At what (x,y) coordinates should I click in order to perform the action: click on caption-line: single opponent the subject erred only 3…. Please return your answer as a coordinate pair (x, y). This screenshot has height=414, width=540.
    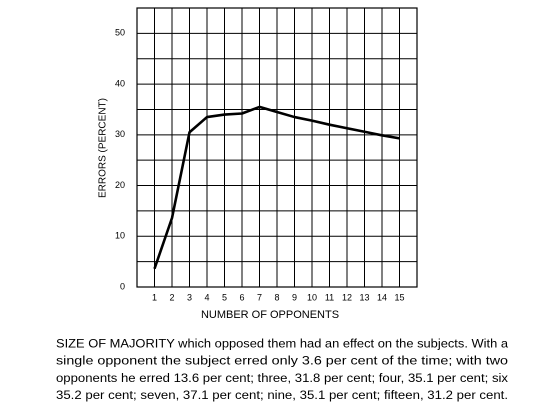
    Looking at the image, I should click on (282, 361).